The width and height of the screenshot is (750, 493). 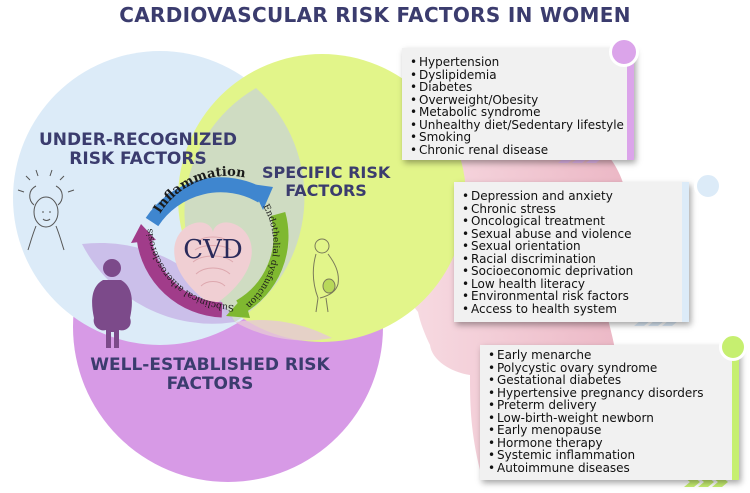 What do you see at coordinates (46, 210) in the screenshot?
I see `stressed-woman-icon` at bounding box center [46, 210].